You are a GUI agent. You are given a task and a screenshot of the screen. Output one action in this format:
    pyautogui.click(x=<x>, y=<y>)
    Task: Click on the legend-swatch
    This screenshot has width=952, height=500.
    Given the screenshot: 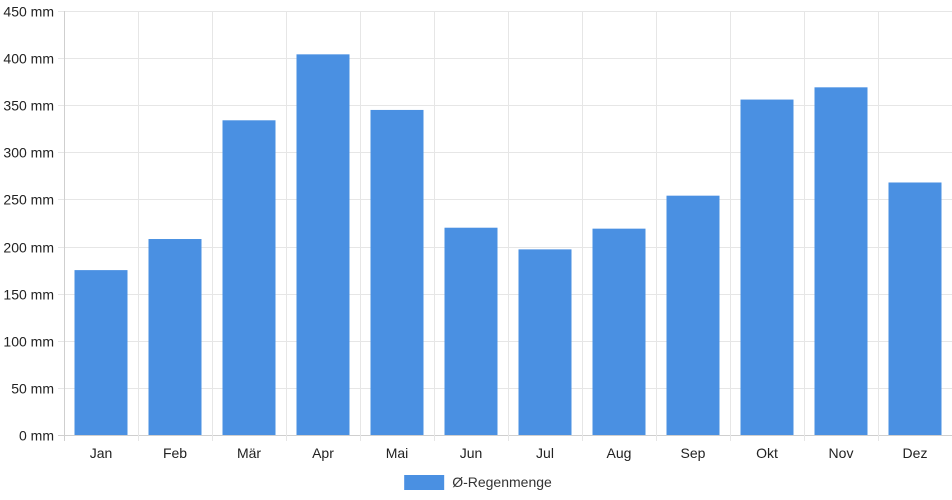 What is the action you would take?
    pyautogui.click(x=424, y=482)
    